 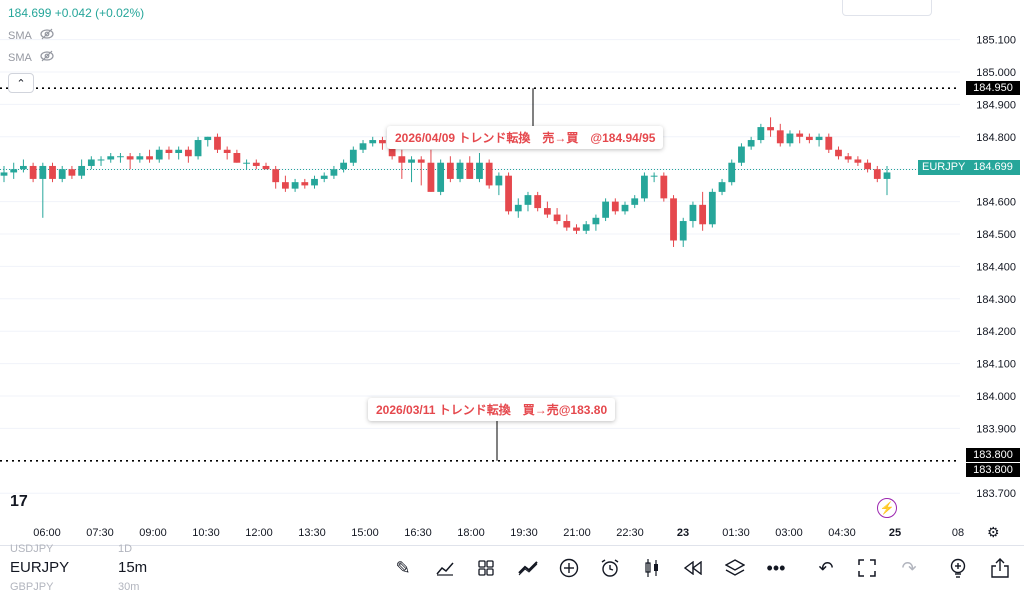 I want to click on next-timeframe: 30m, so click(x=129, y=587).